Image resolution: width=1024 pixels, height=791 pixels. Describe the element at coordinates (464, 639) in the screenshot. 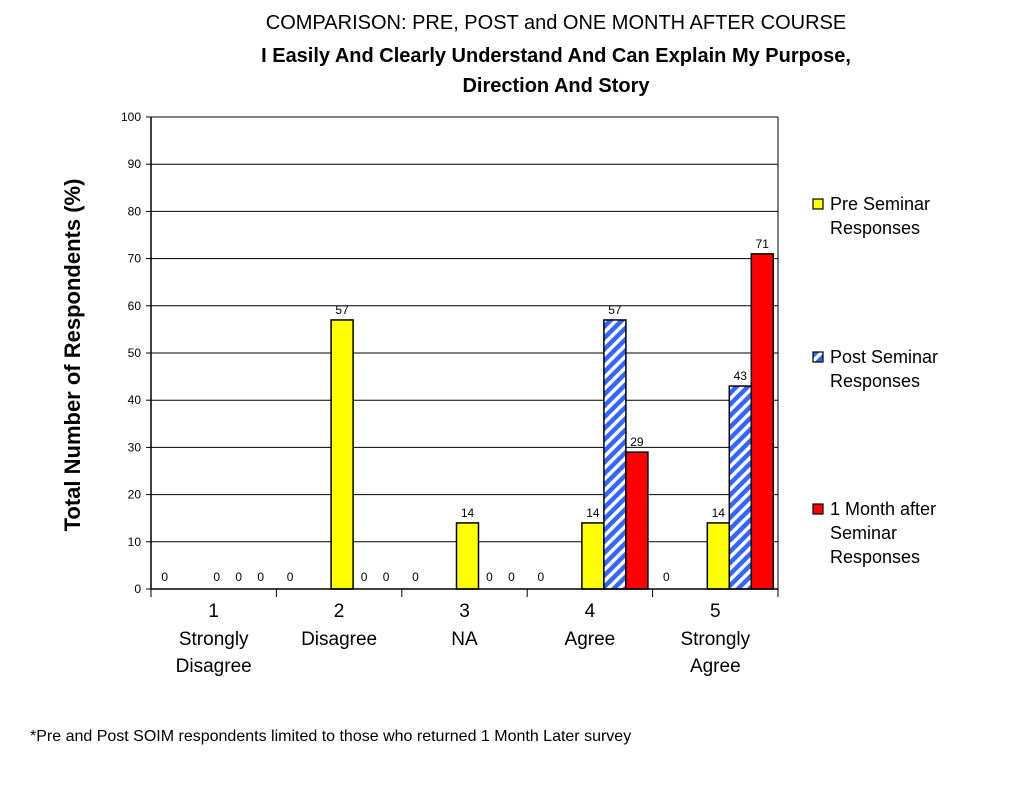

I see `x-tick-label: NA` at that location.